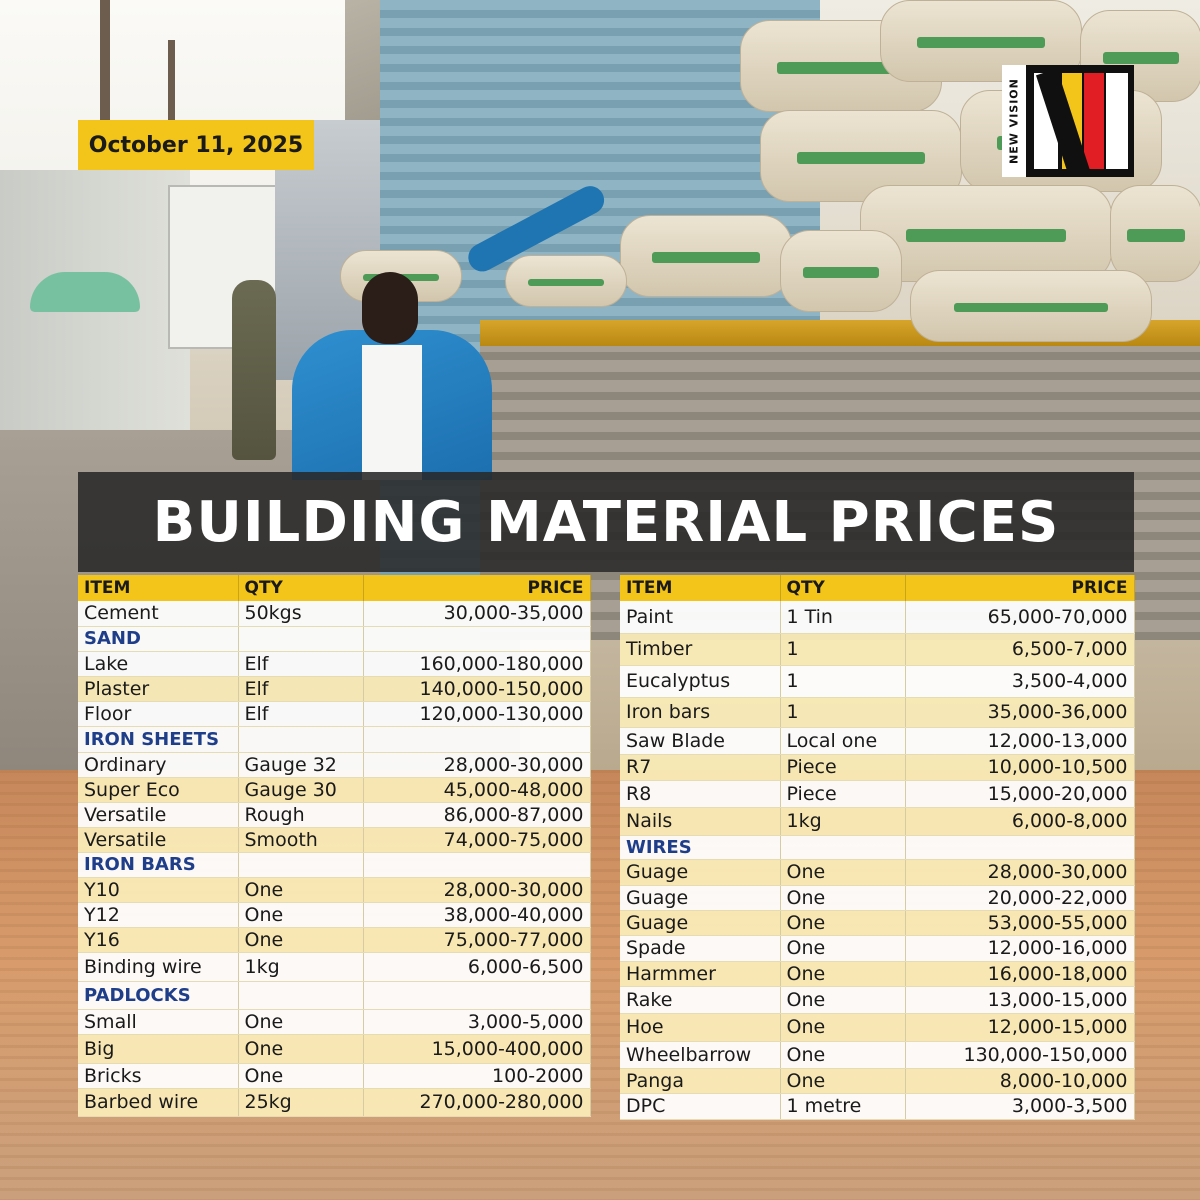  What do you see at coordinates (158, 639) in the screenshot?
I see `category-label: SAND` at bounding box center [158, 639].